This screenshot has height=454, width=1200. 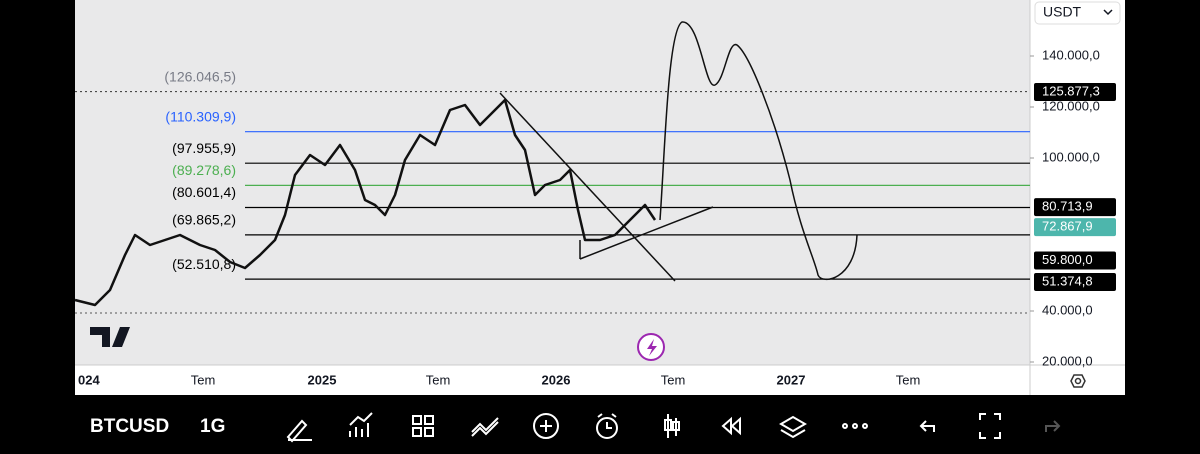 What do you see at coordinates (204, 148) in the screenshot?
I see `level-label: (97.955,9)` at bounding box center [204, 148].